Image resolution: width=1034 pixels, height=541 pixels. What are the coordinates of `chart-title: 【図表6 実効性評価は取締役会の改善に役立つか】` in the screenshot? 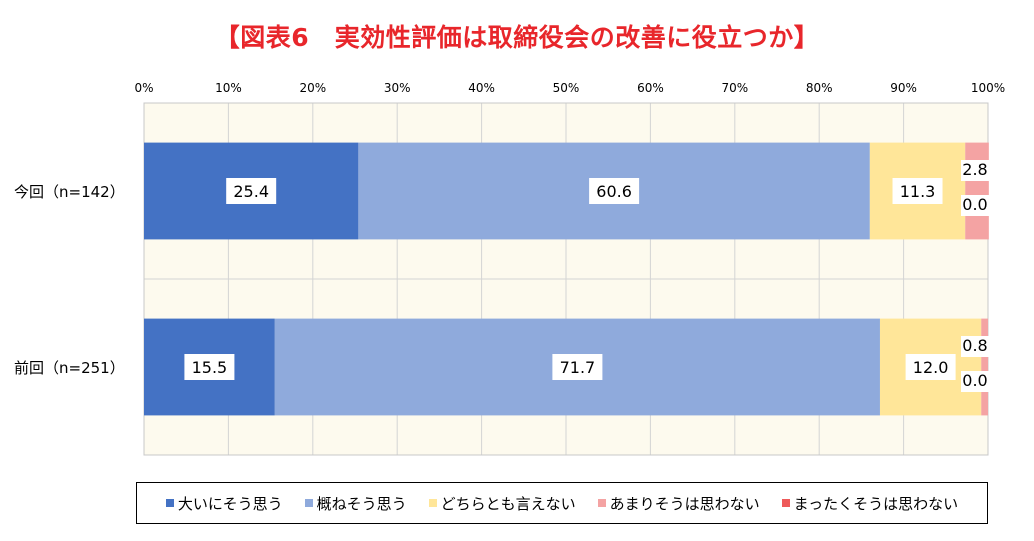 It's located at (517, 37).